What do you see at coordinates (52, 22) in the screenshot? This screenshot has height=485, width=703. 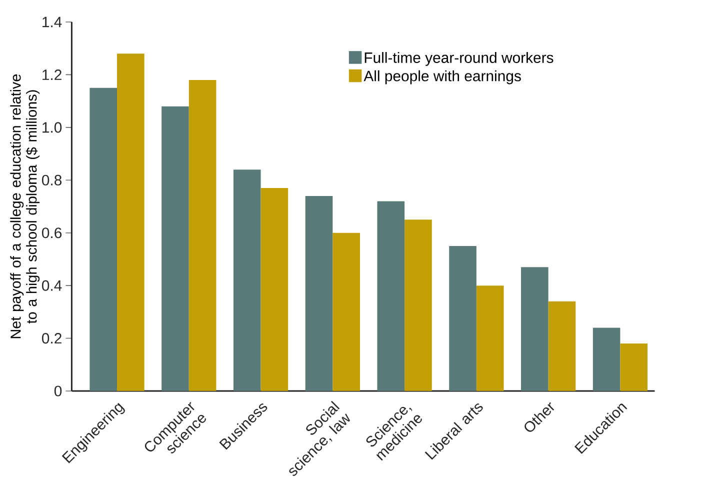 I see `y-tick-label: 1.4` at bounding box center [52, 22].